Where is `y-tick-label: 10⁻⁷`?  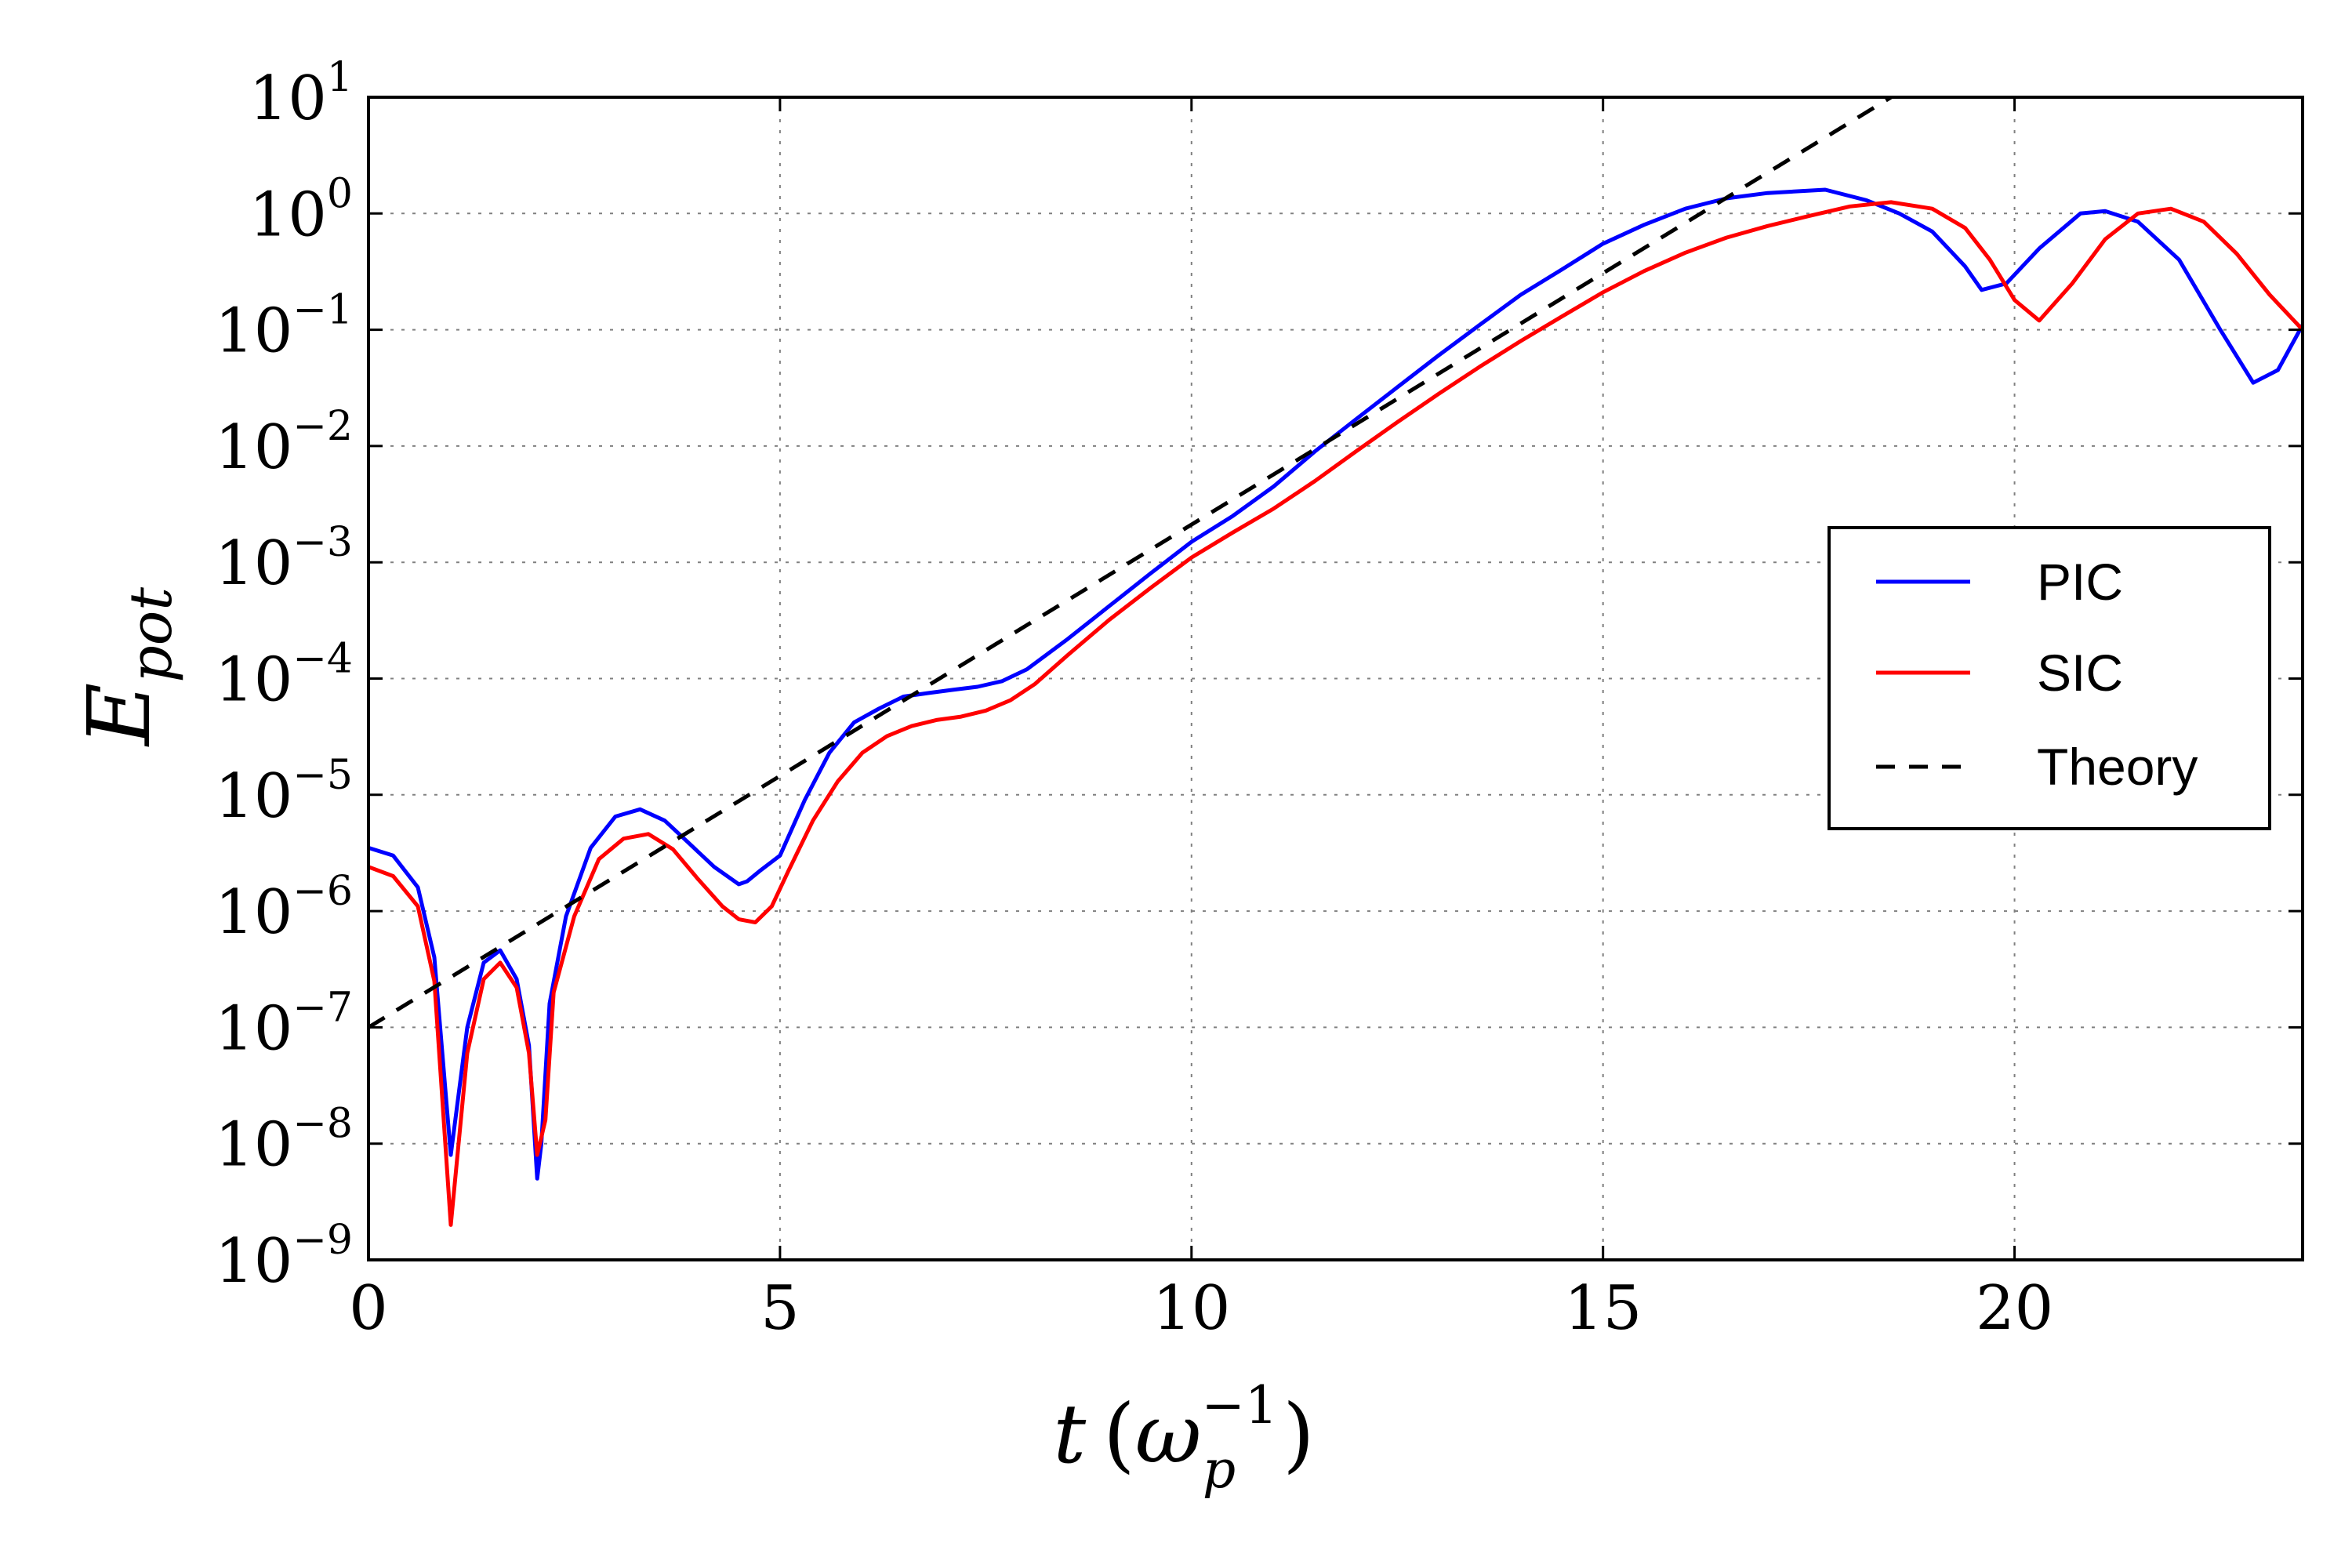 y-tick-label: 10⁻⁷ is located at coordinates (284, 1024).